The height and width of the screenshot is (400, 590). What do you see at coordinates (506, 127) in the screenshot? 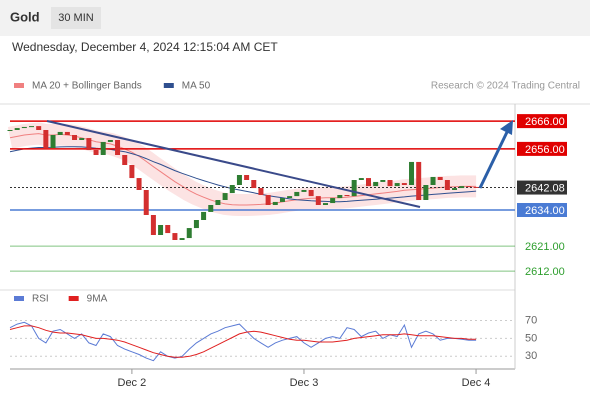
I see `arrow-head` at bounding box center [506, 127].